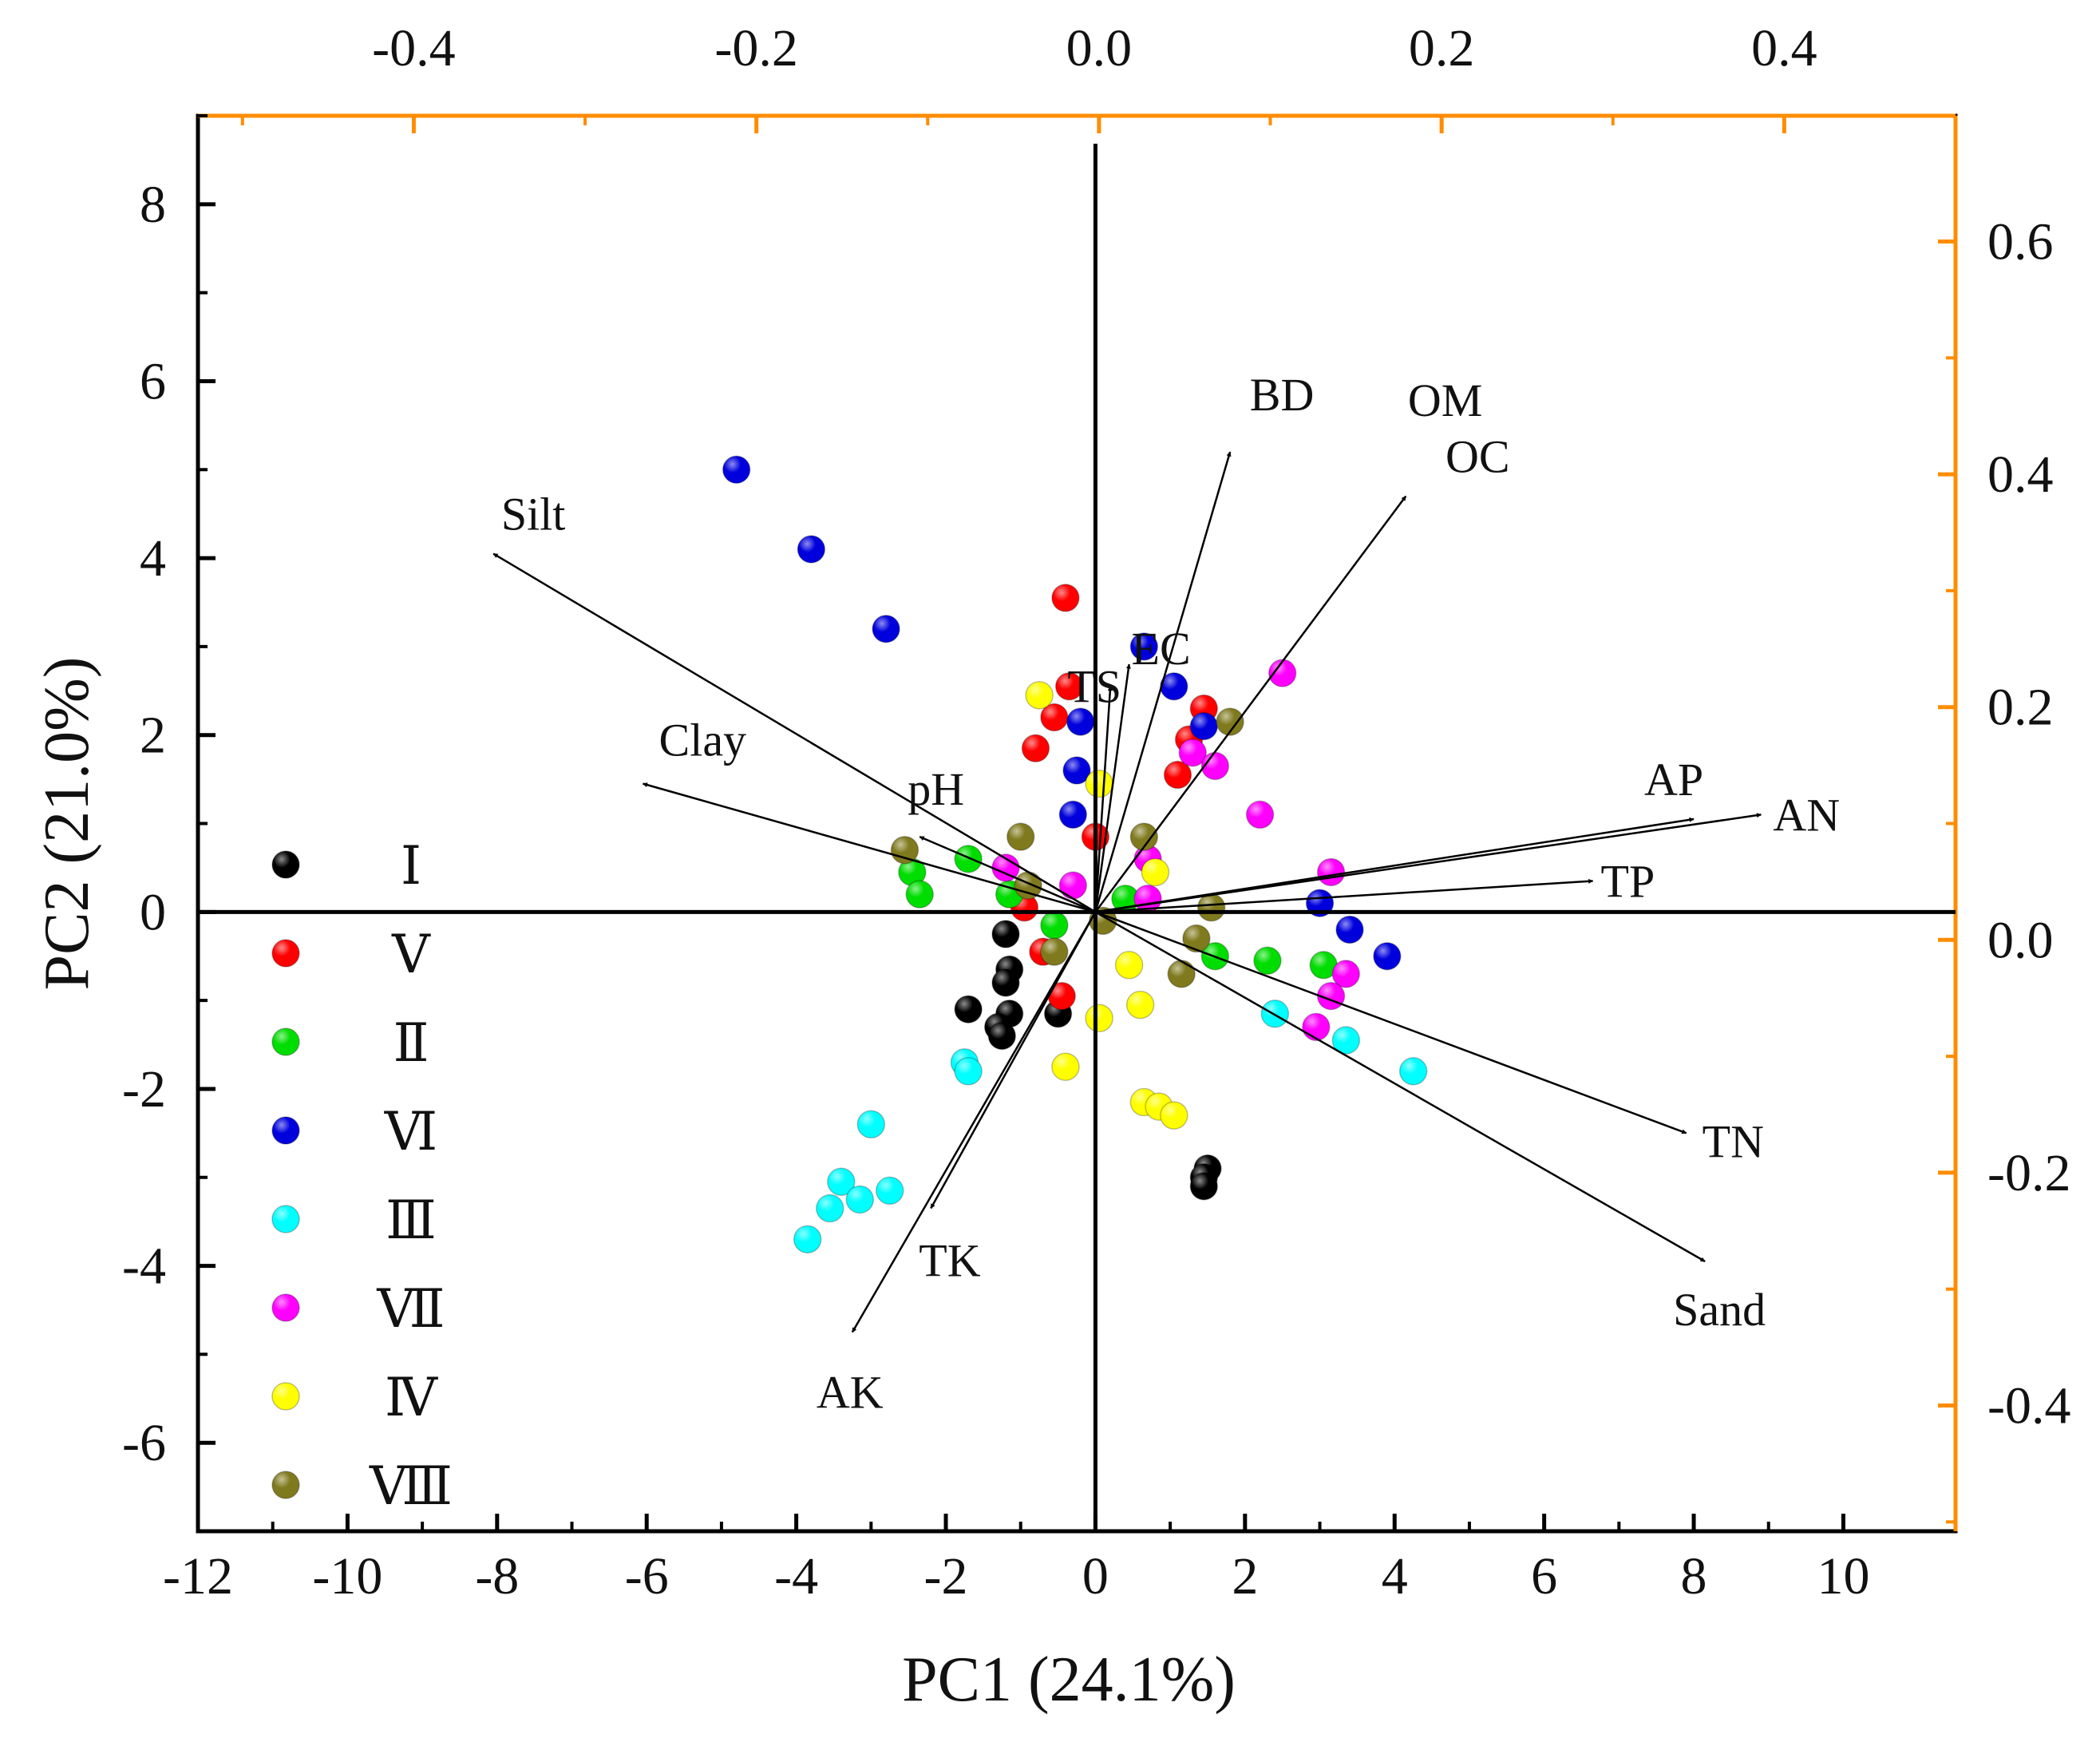  What do you see at coordinates (2020, 242) in the screenshot?
I see `right-tick-label: 0.6` at bounding box center [2020, 242].